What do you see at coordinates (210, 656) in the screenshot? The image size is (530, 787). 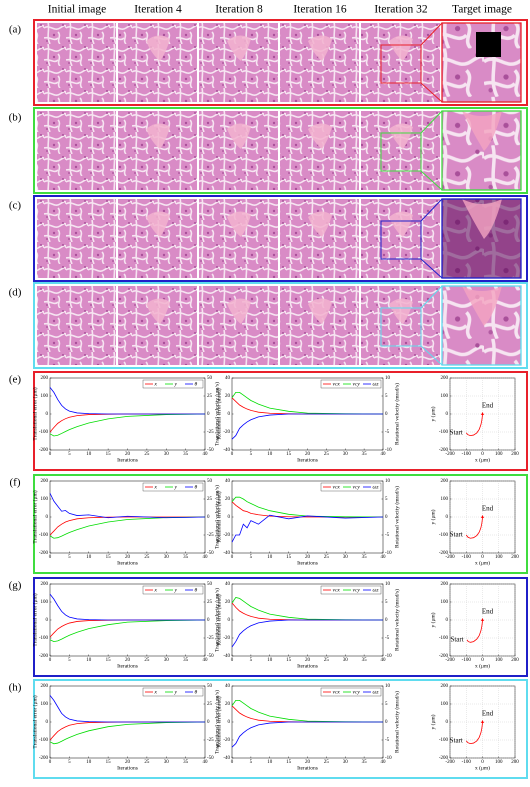 I see `y2-tick-label: -50` at bounding box center [210, 656].